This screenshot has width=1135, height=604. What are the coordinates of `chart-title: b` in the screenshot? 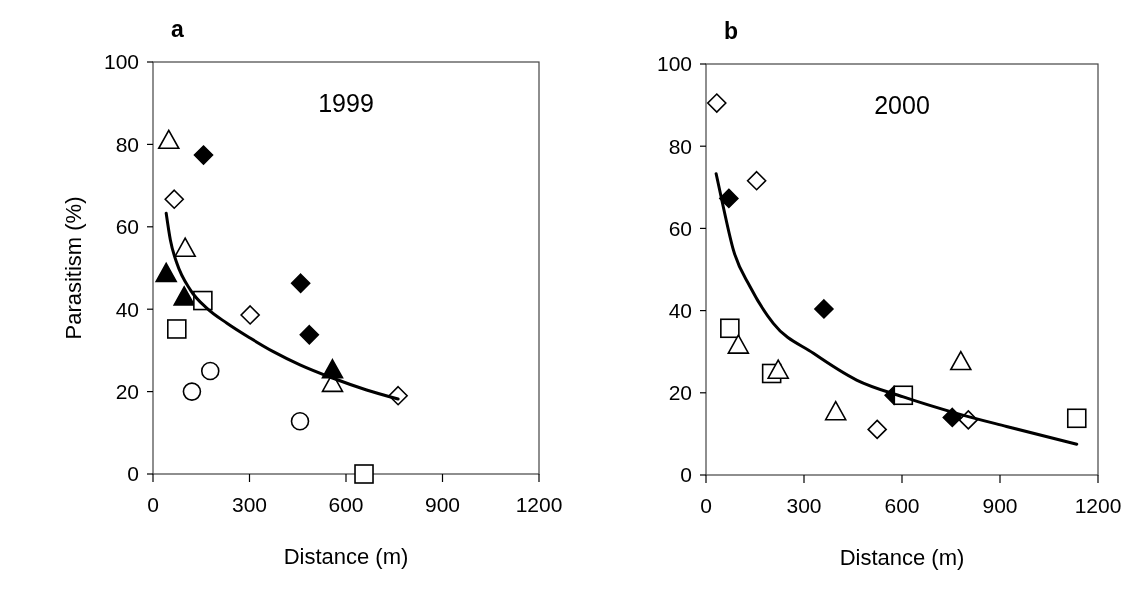 It's located at (731, 31).